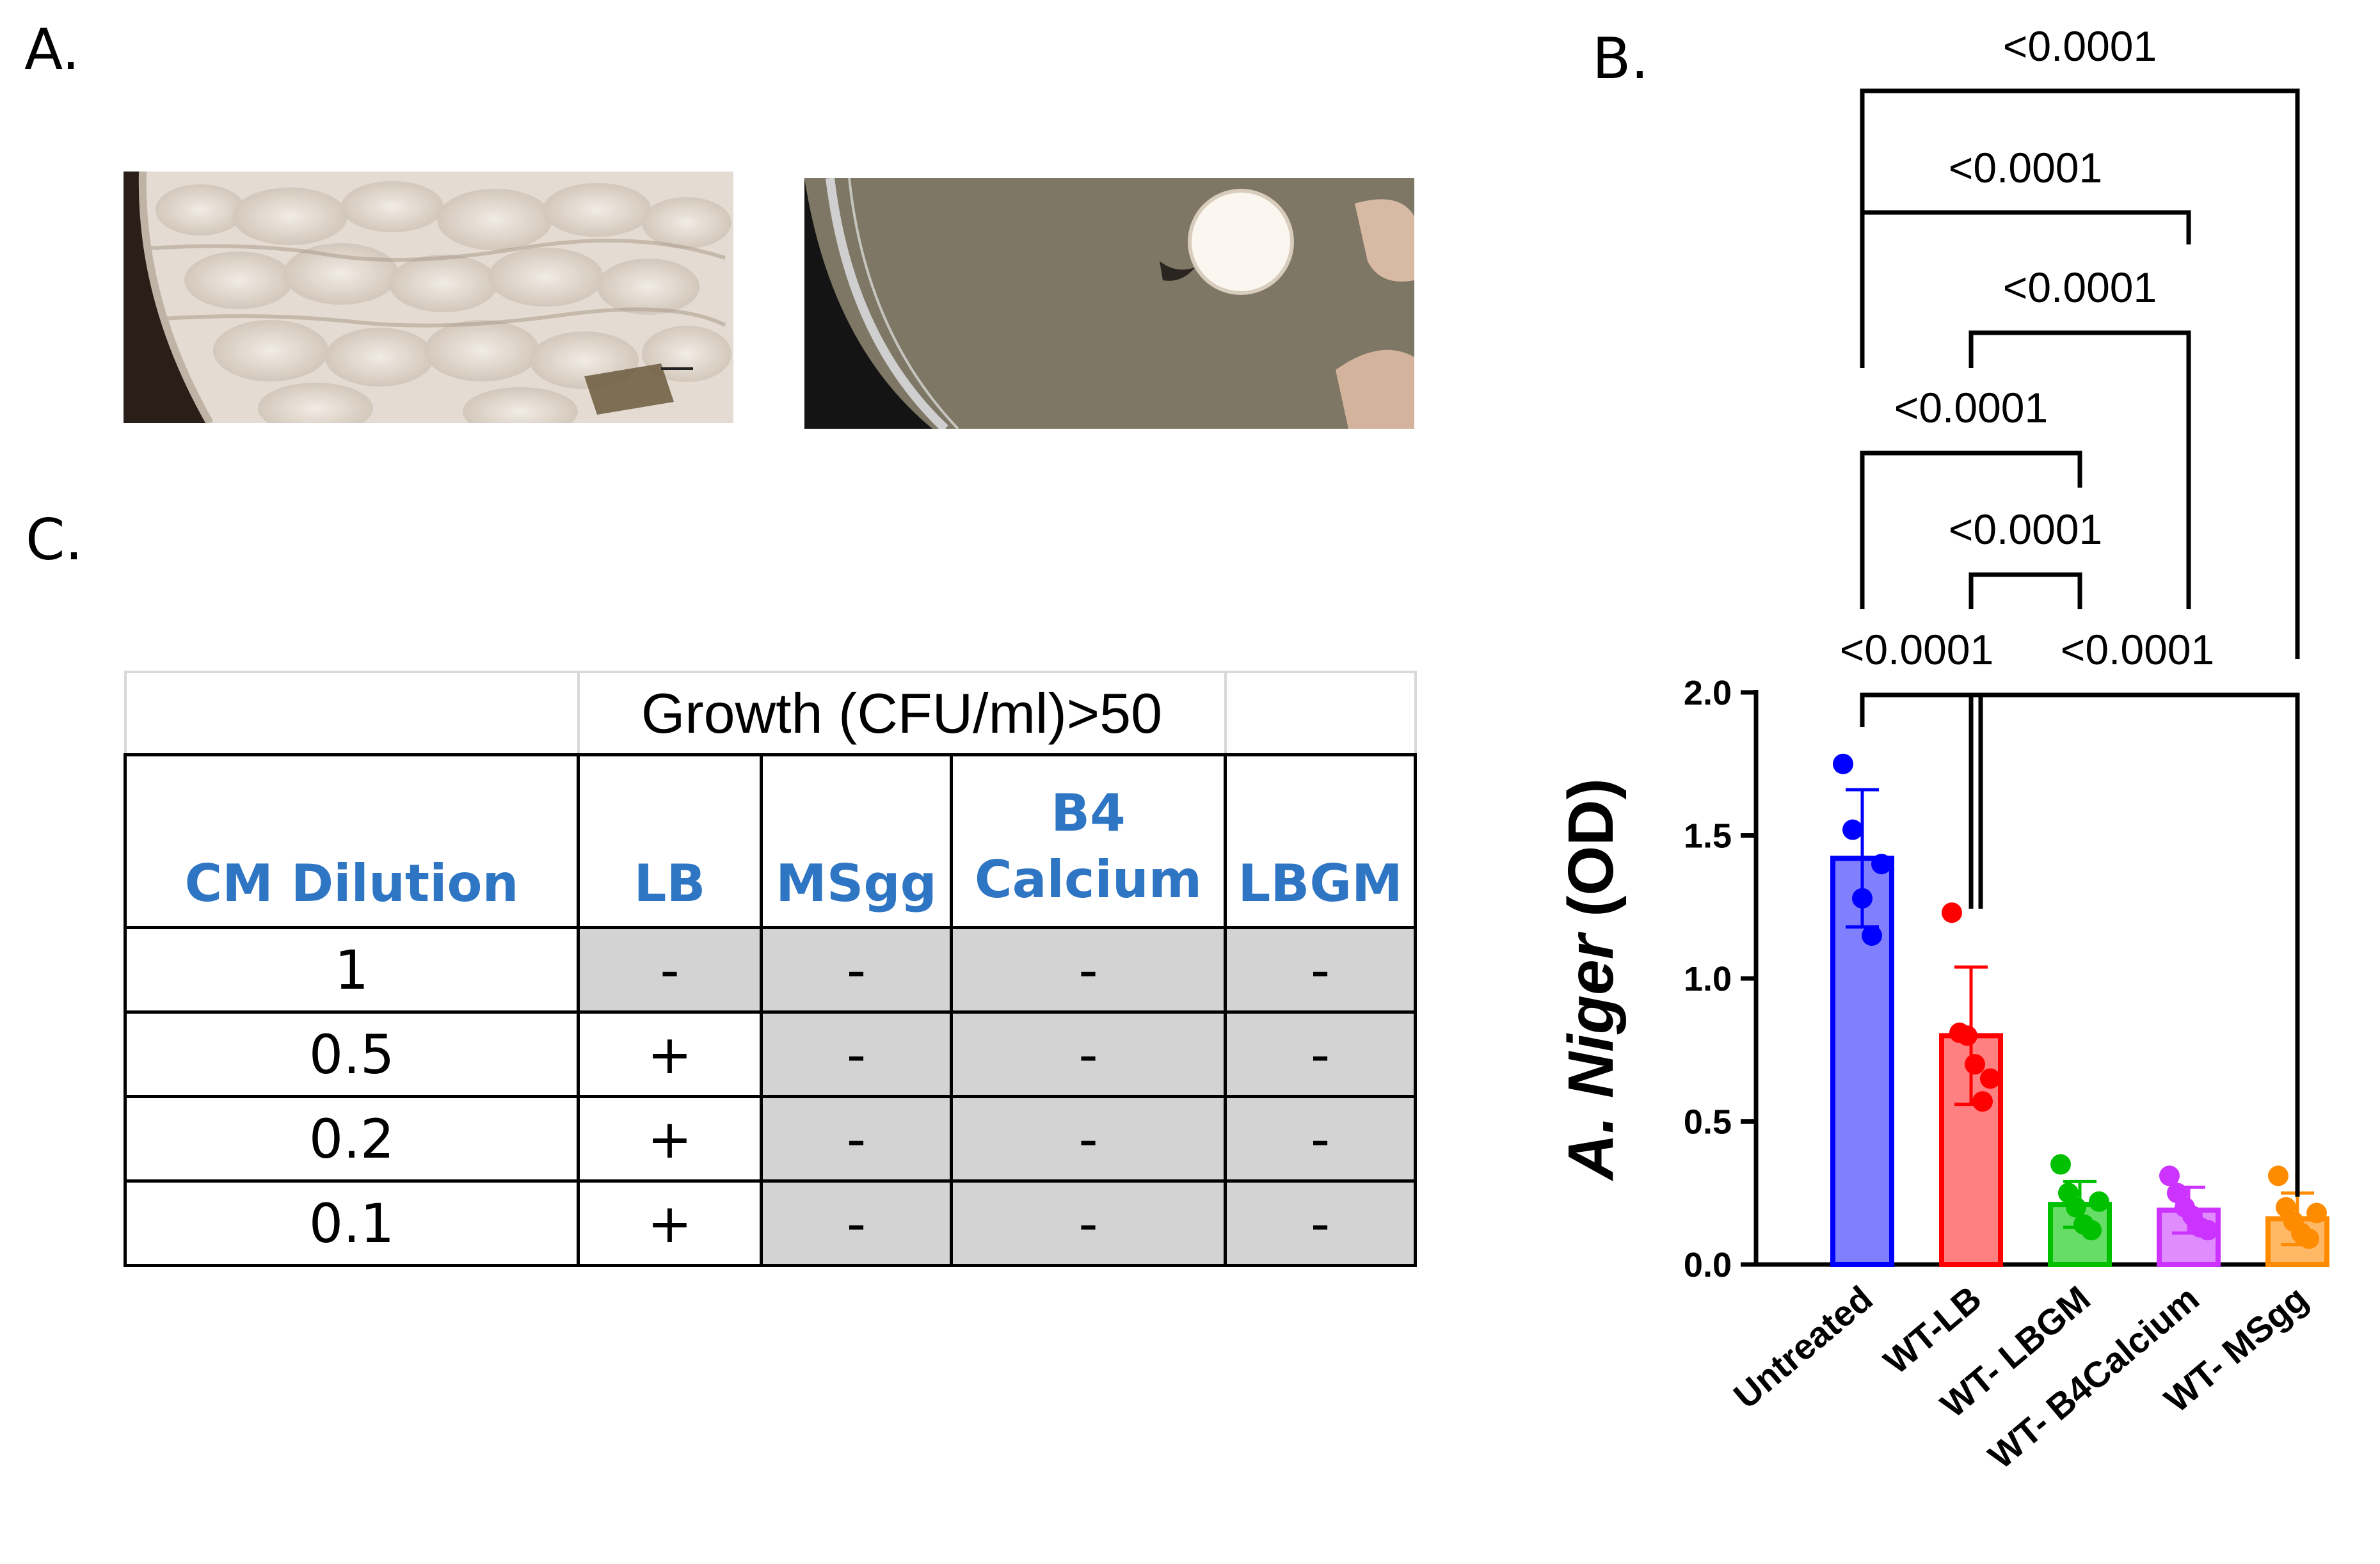 The height and width of the screenshot is (1564, 2380). Describe the element at coordinates (352, 970) in the screenshot. I see `dilution-cell: 1` at that location.